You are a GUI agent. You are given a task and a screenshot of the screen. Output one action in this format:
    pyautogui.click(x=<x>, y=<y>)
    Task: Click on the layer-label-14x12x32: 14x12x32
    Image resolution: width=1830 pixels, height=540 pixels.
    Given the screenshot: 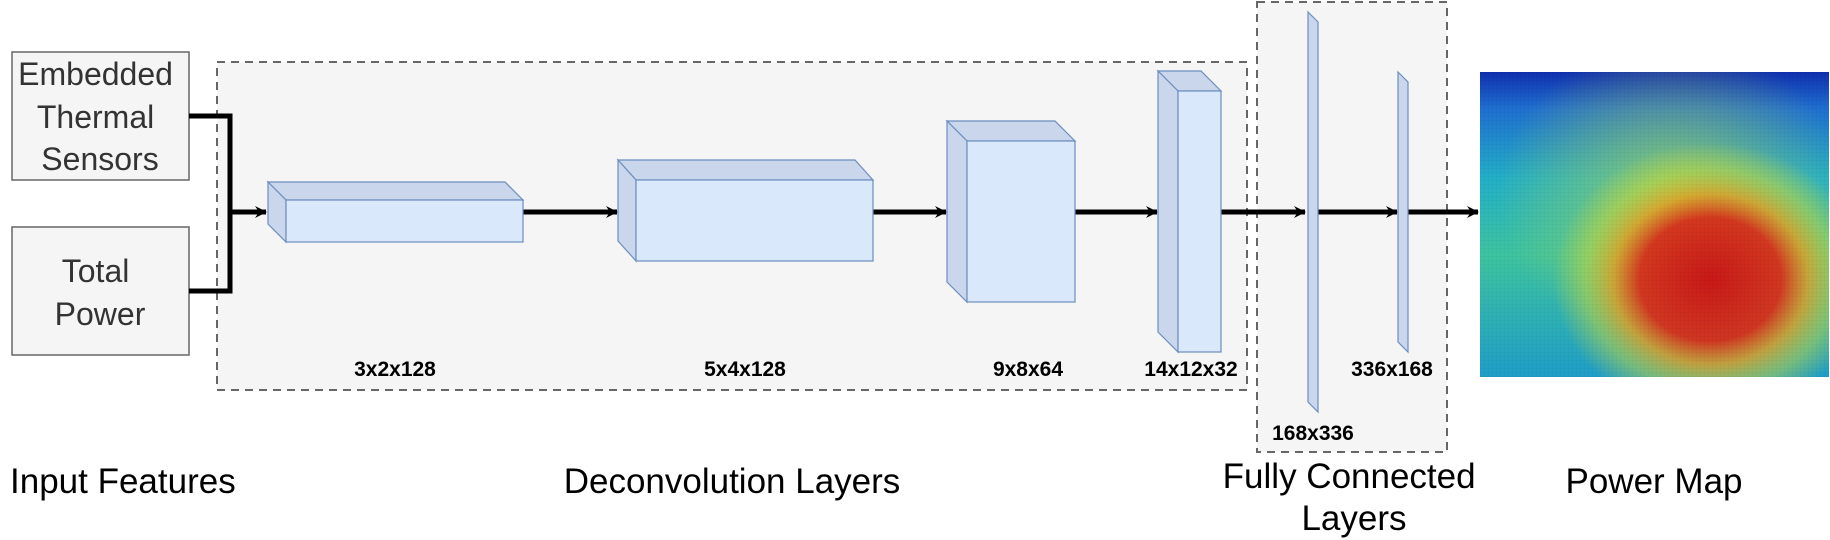 What is the action you would take?
    pyautogui.click(x=1190, y=369)
    